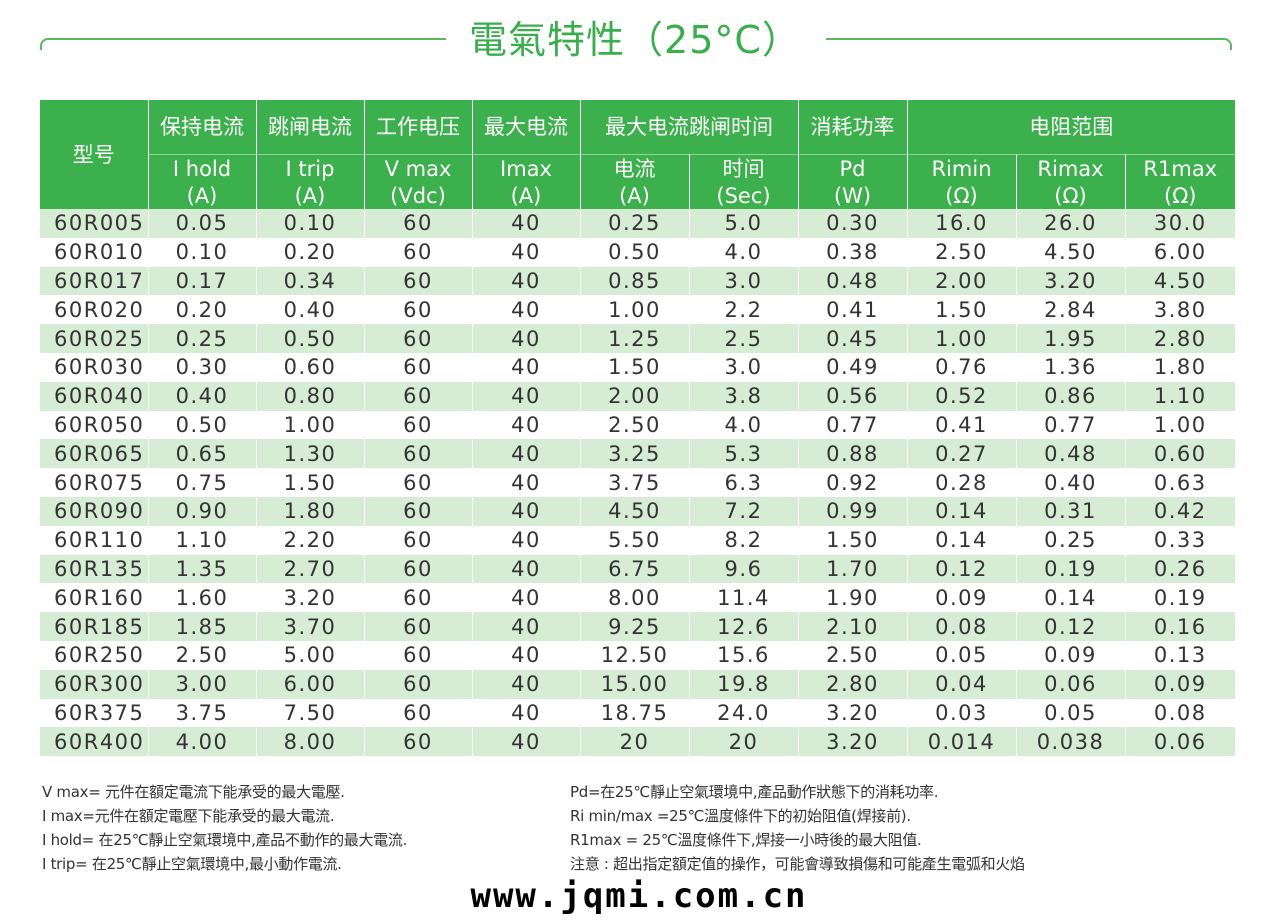  Describe the element at coordinates (310, 482) in the screenshot. I see `cell-trip: 1.50` at that location.